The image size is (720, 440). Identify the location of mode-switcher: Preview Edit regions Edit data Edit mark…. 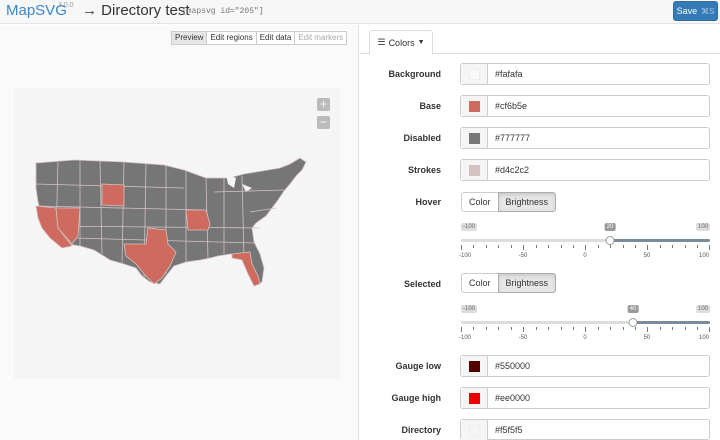
(259, 38).